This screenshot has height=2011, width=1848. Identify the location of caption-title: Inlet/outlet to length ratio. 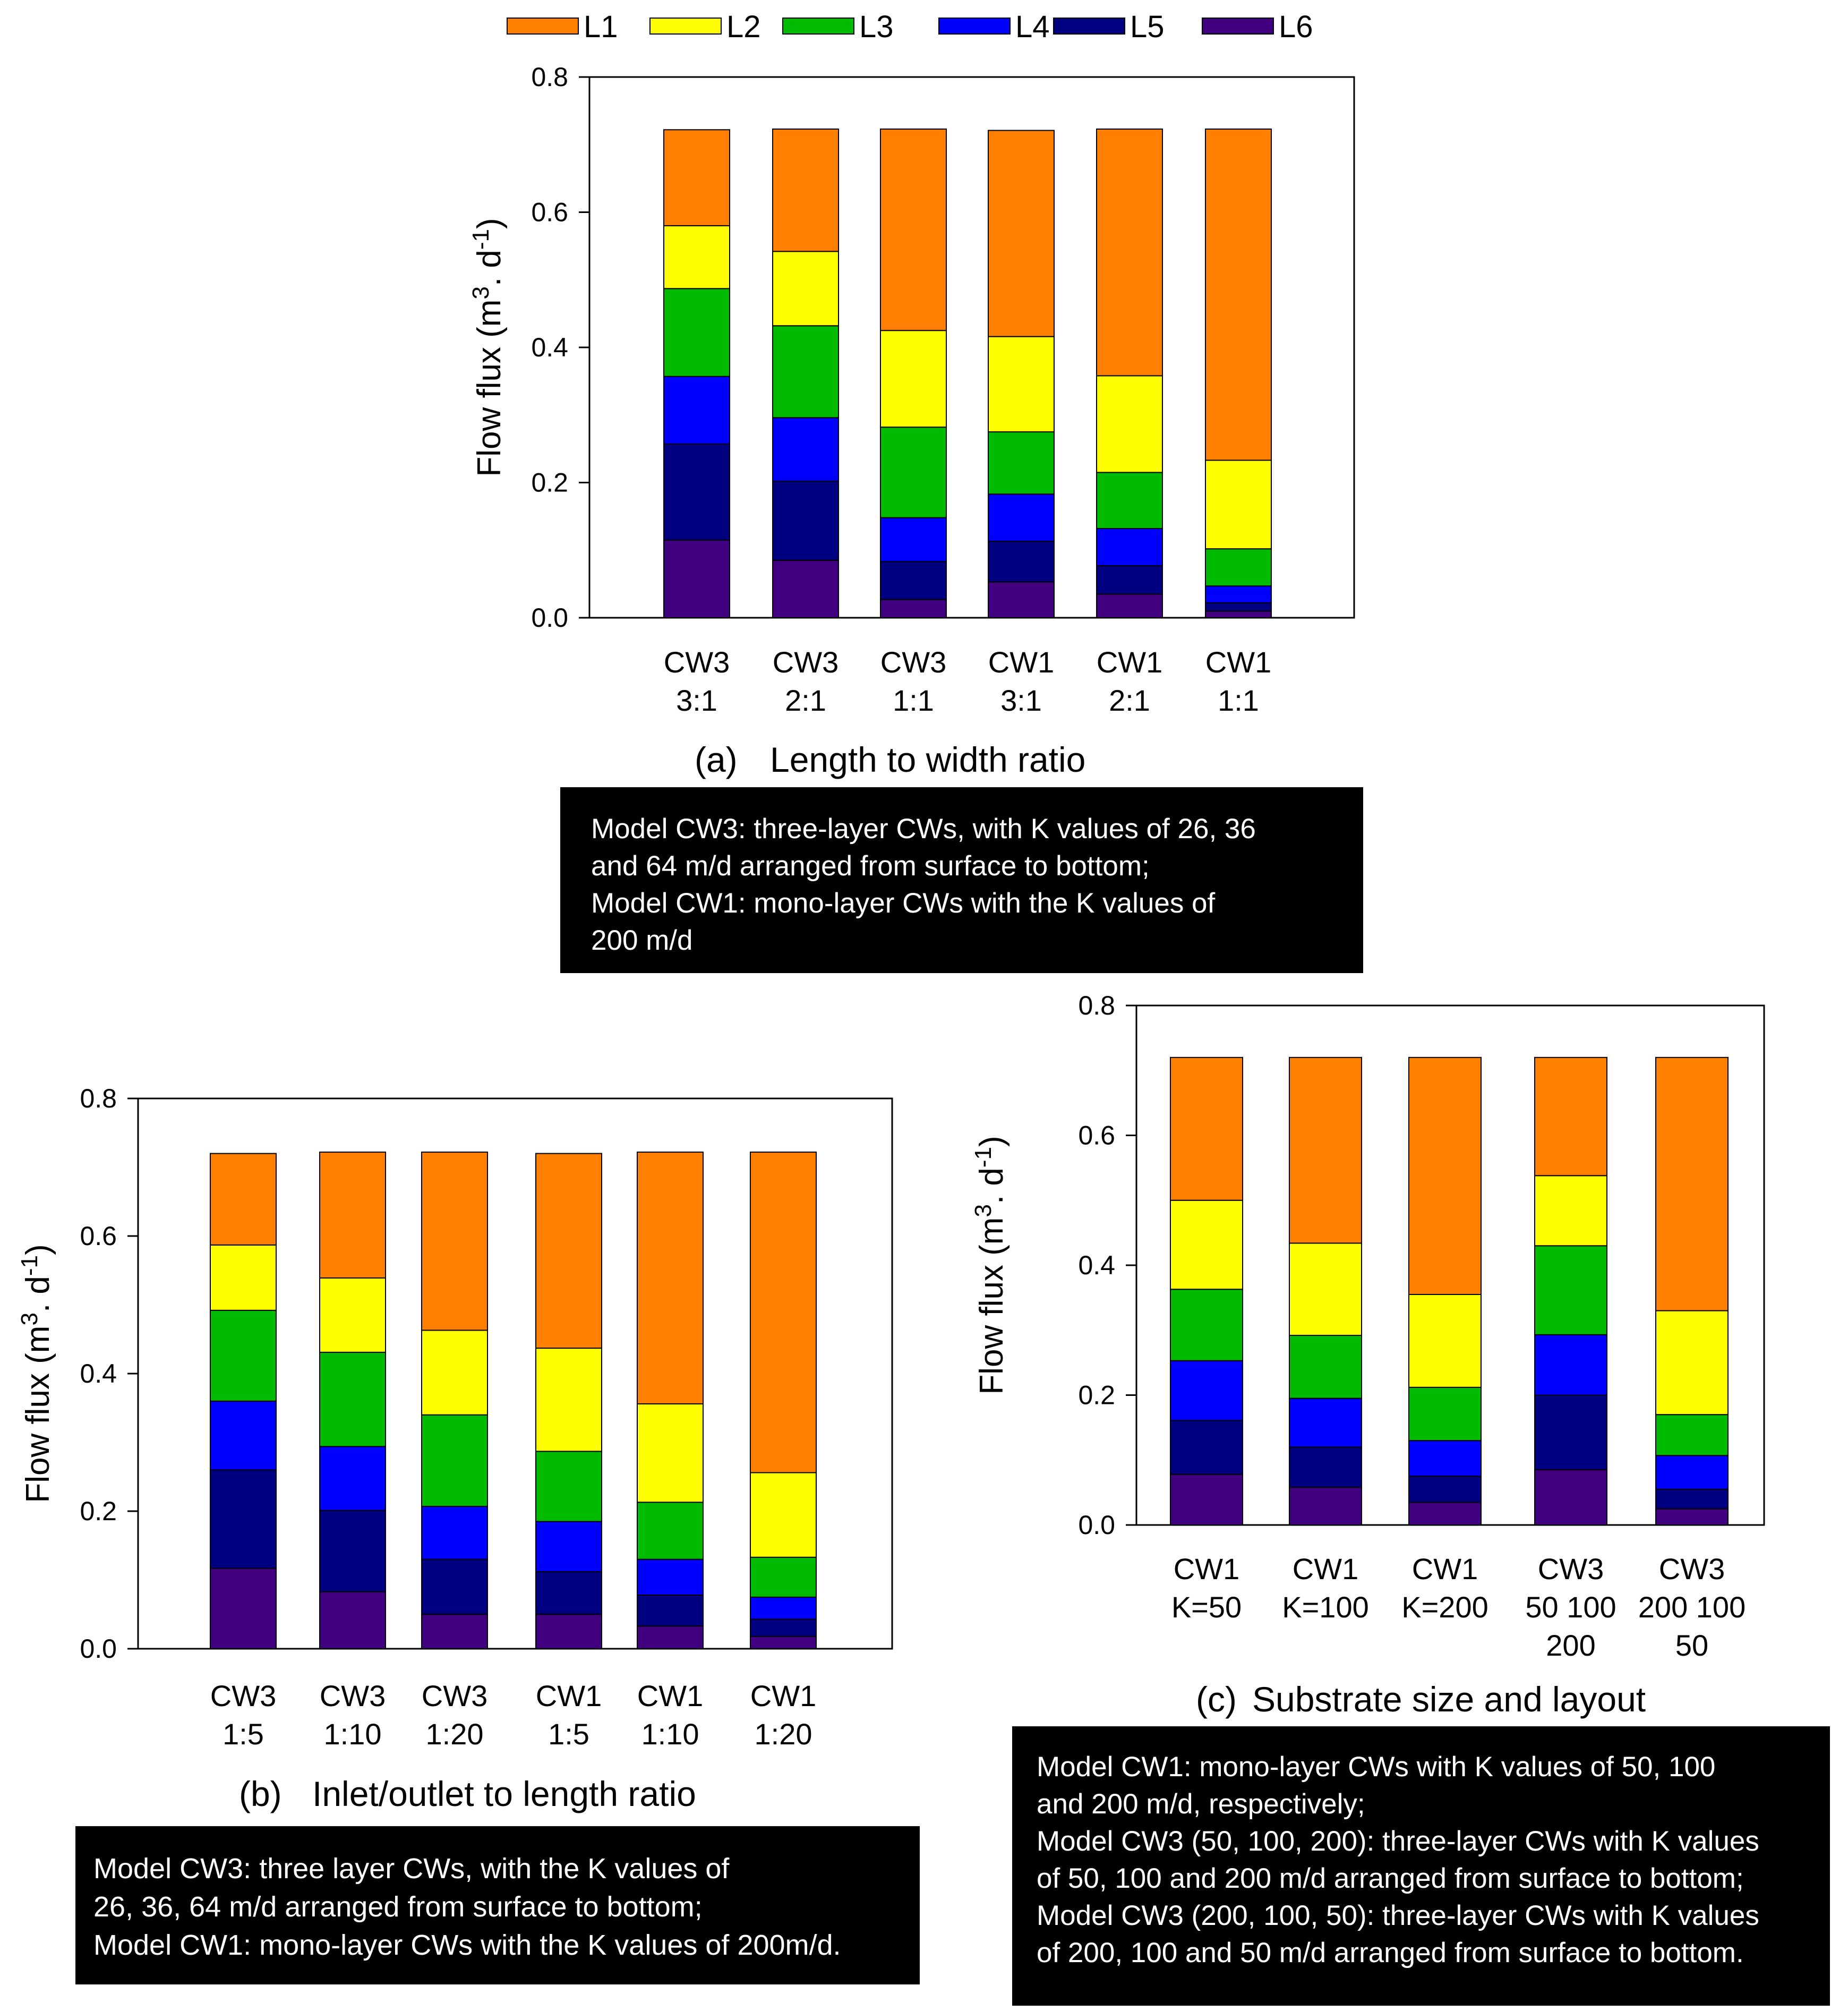
(504, 1794).